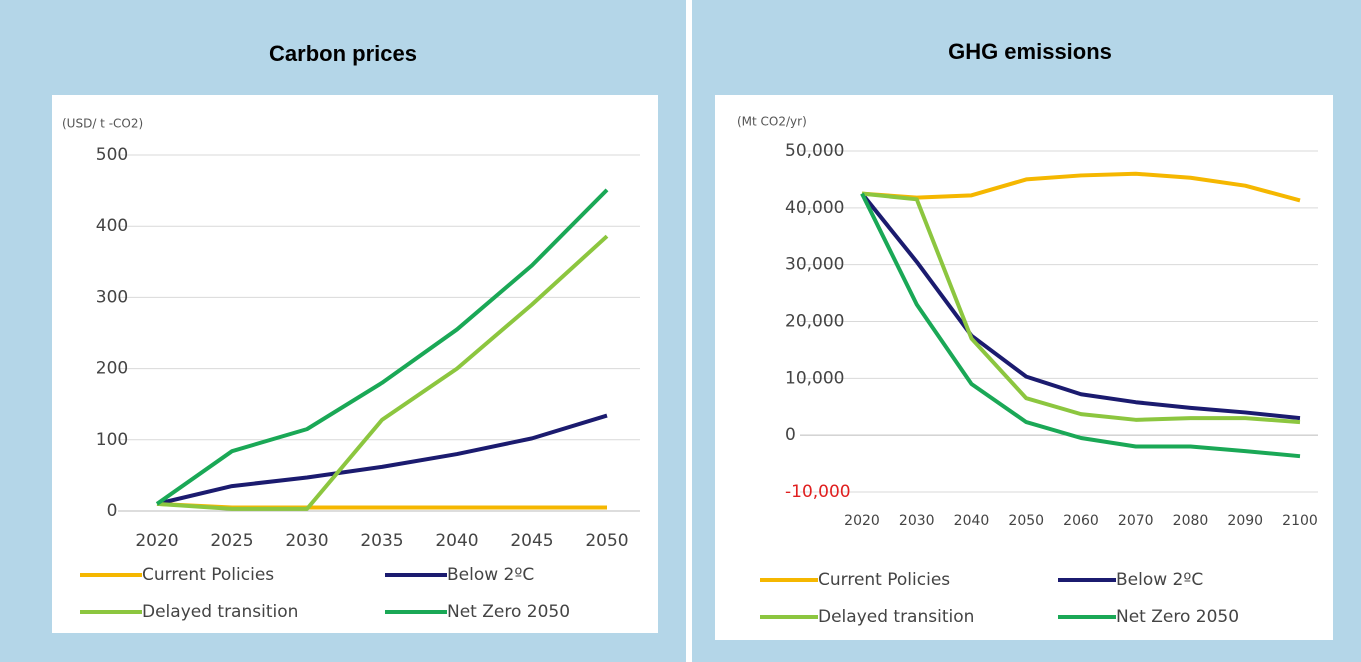 This screenshot has height=662, width=1361. Describe the element at coordinates (343, 53) in the screenshot. I see `chart-title: Carbon prices` at that location.